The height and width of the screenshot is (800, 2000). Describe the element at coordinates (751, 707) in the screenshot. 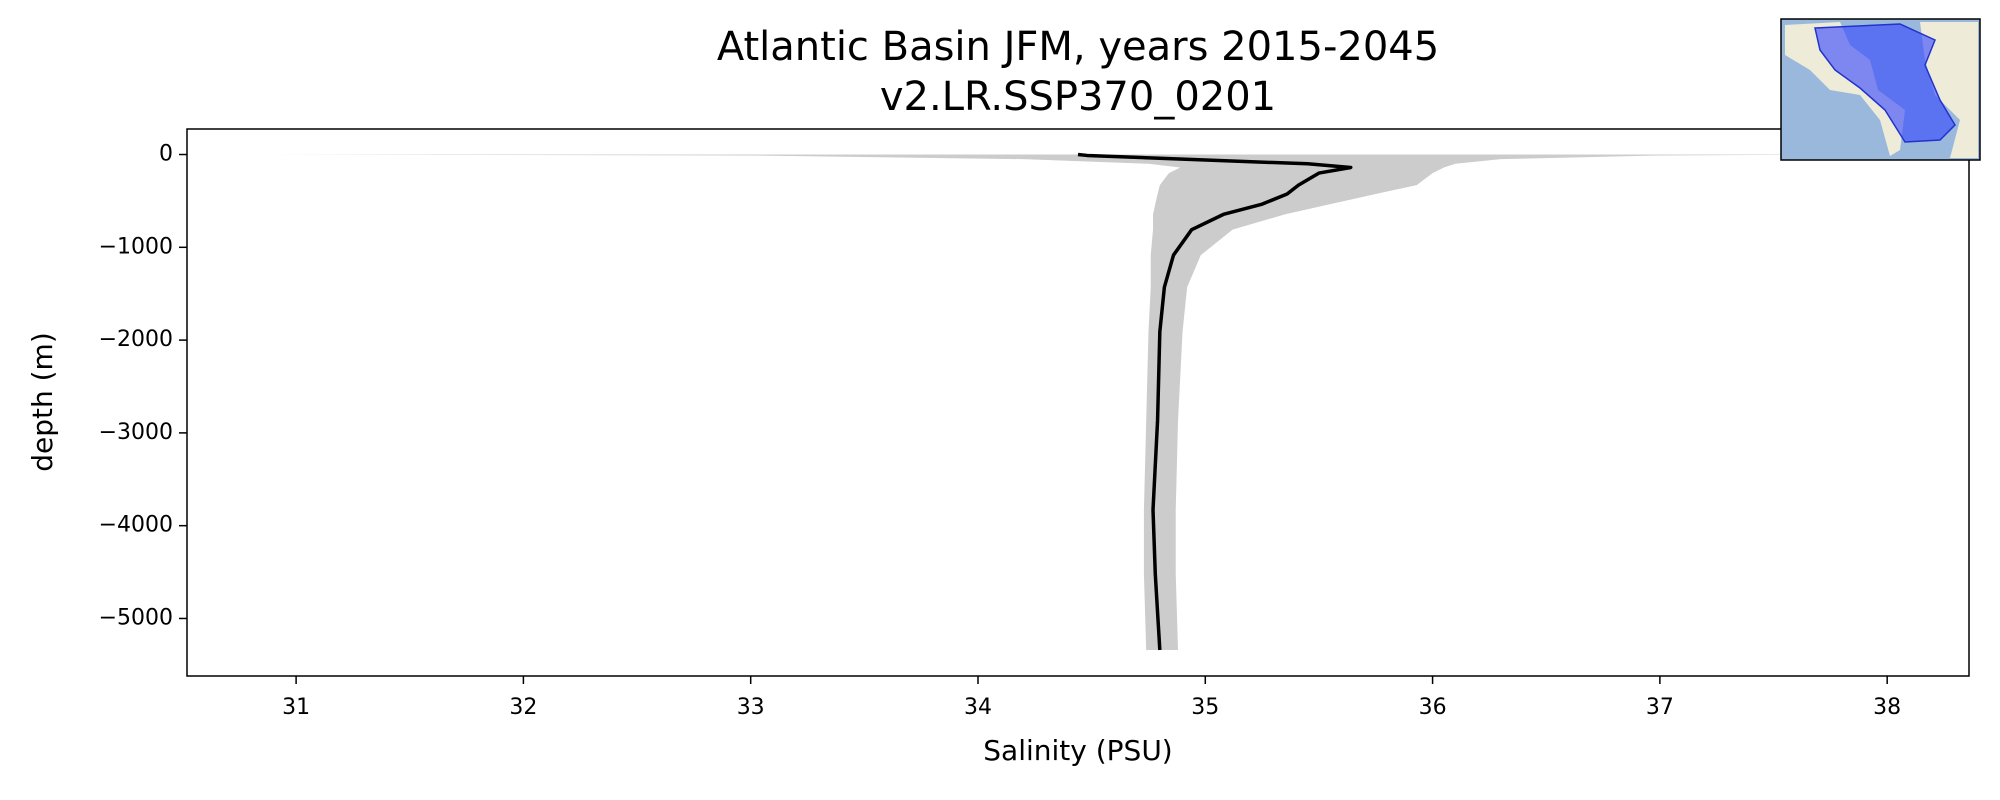

I see `x-tick-label: 33` at that location.